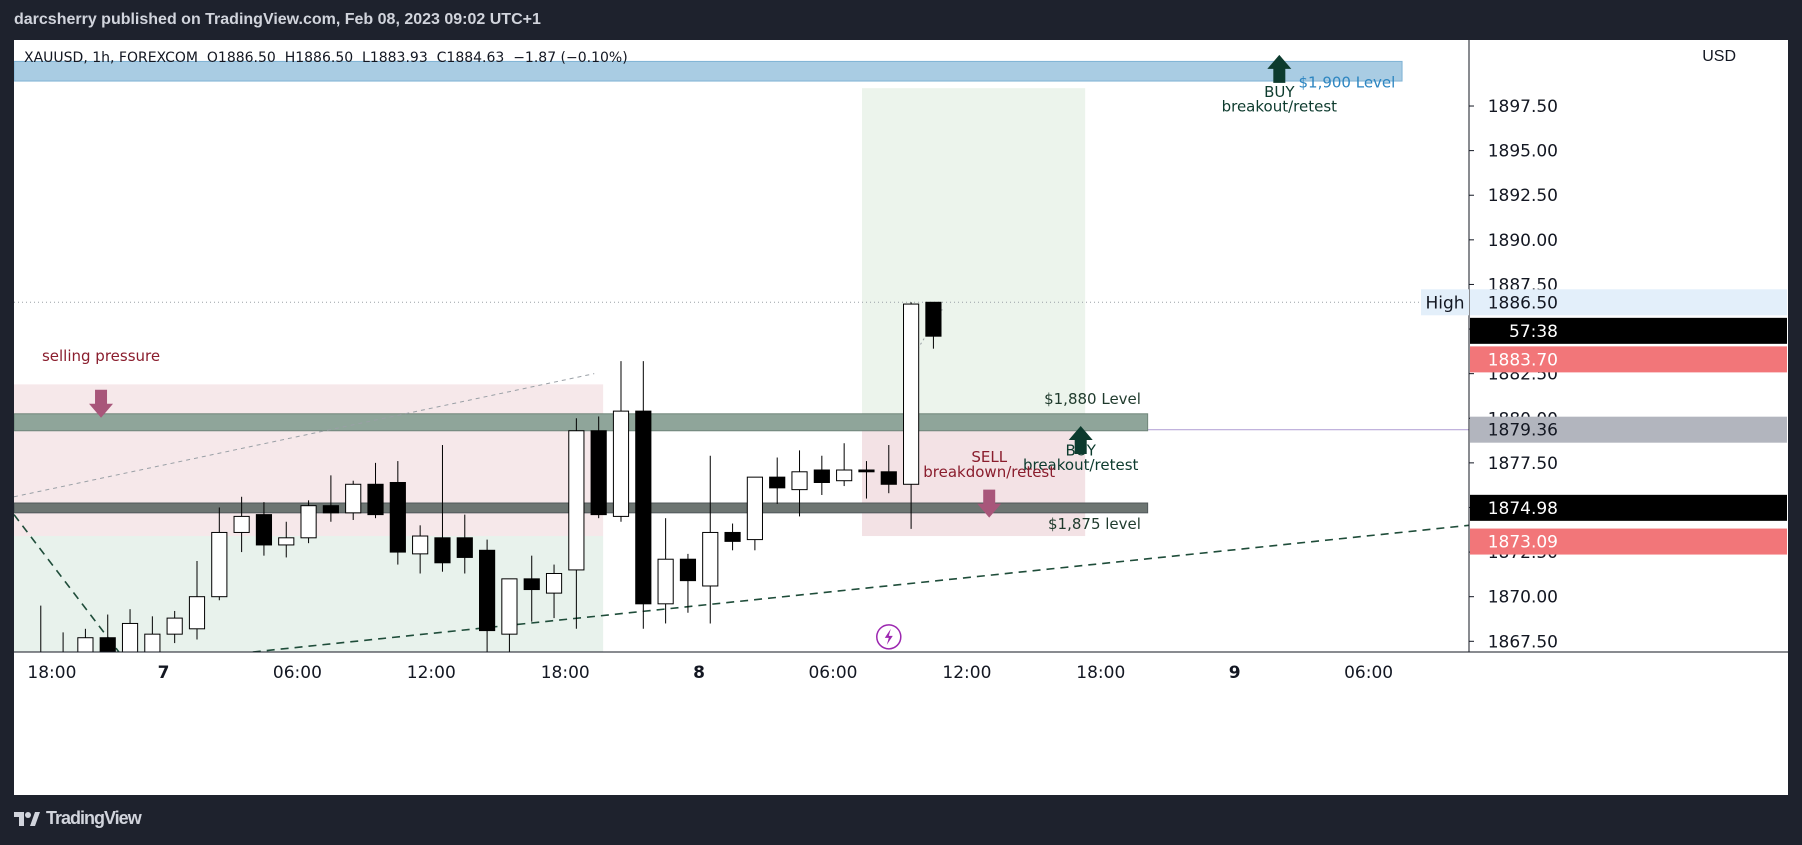 The image size is (1802, 845). Describe the element at coordinates (1628, 507) in the screenshot. I see `level-1875-price-label-bg` at that location.